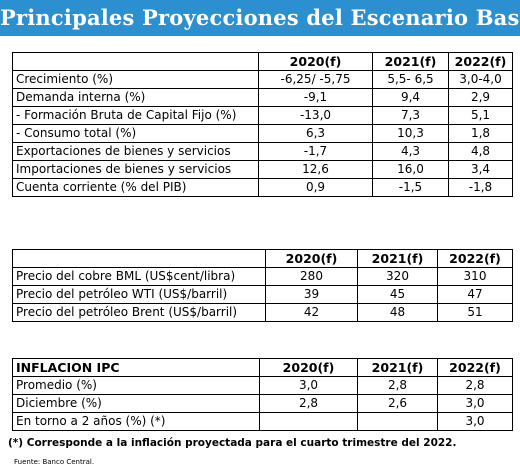 The width and height of the screenshot is (520, 470). Describe the element at coordinates (475, 276) in the screenshot. I see `cell-2022: 310` at that location.